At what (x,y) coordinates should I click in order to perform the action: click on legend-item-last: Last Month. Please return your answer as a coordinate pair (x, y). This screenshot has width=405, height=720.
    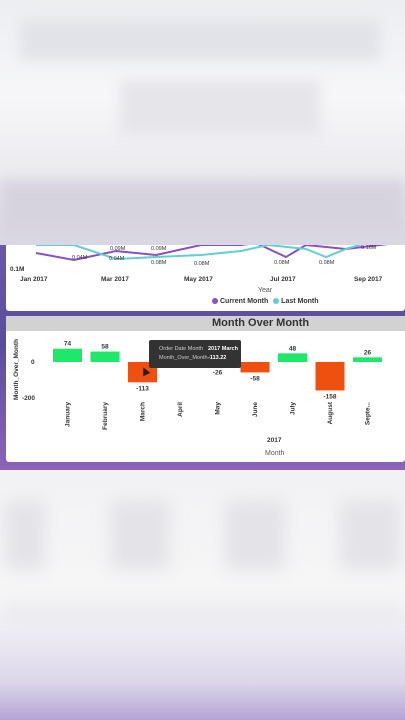
    Looking at the image, I should click on (296, 301).